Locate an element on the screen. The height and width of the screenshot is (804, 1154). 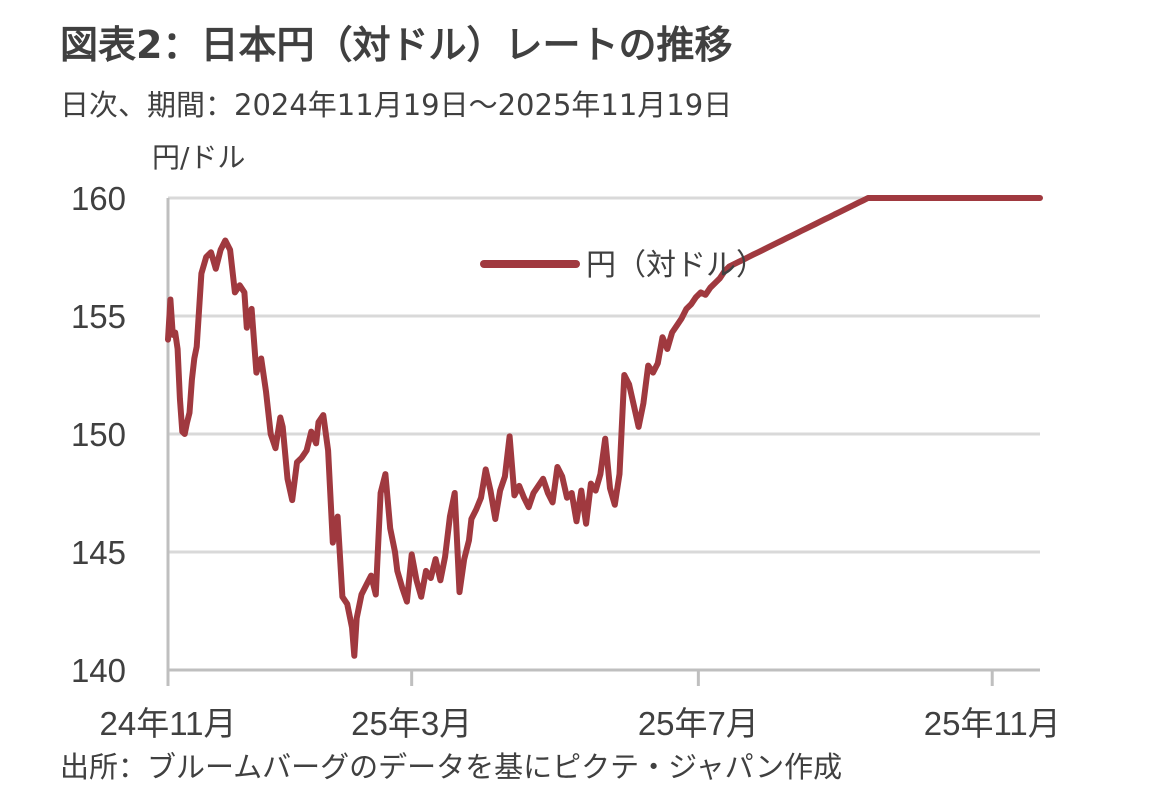
x-tick-label: 24年11月 is located at coordinates (168, 723).